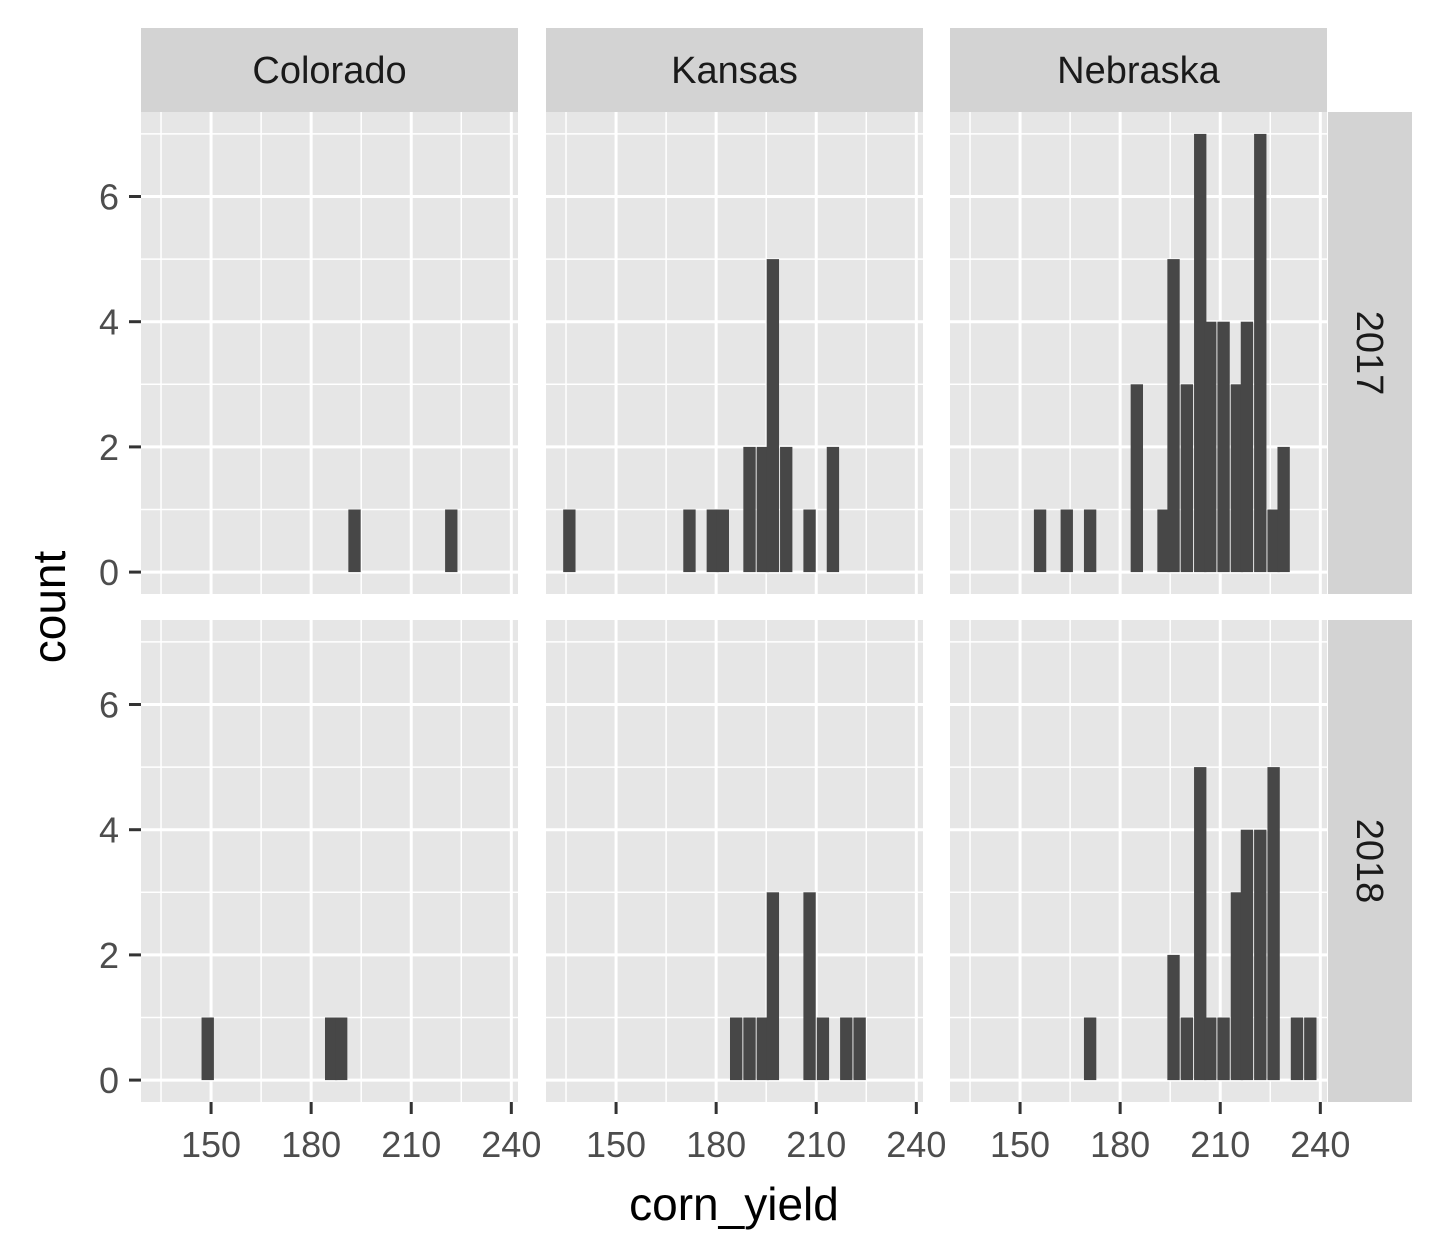 The width and height of the screenshot is (1440, 1260). I want to click on y-axis-row-1: 0 2 4 6, so click(120, 893).